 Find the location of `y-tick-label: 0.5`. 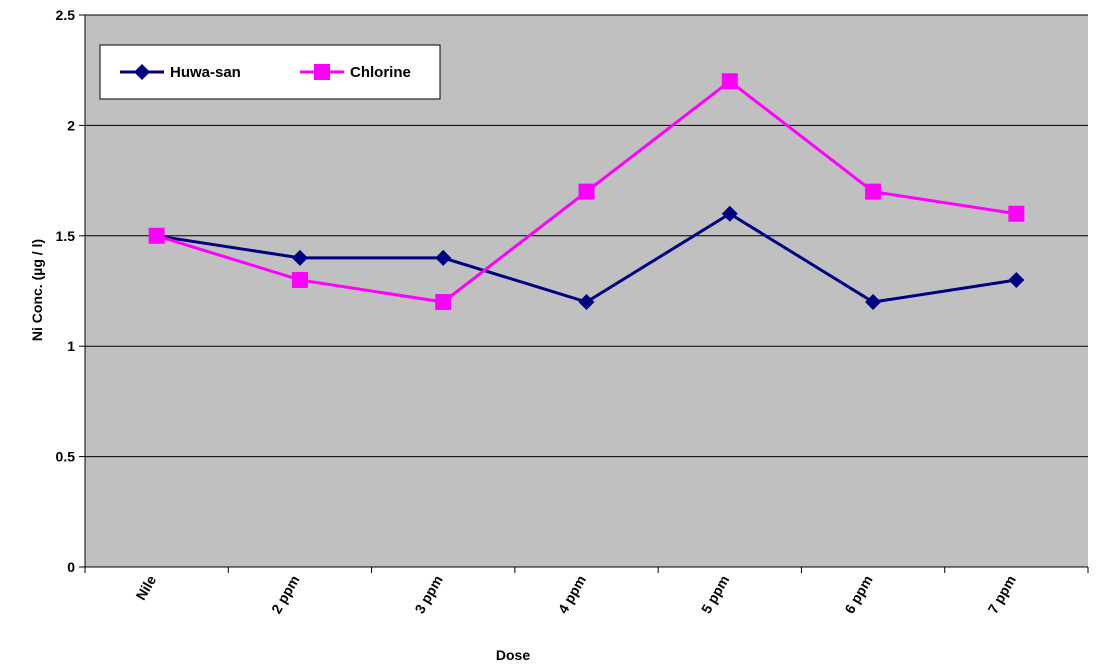

y-tick-label: 0.5 is located at coordinates (66, 457).